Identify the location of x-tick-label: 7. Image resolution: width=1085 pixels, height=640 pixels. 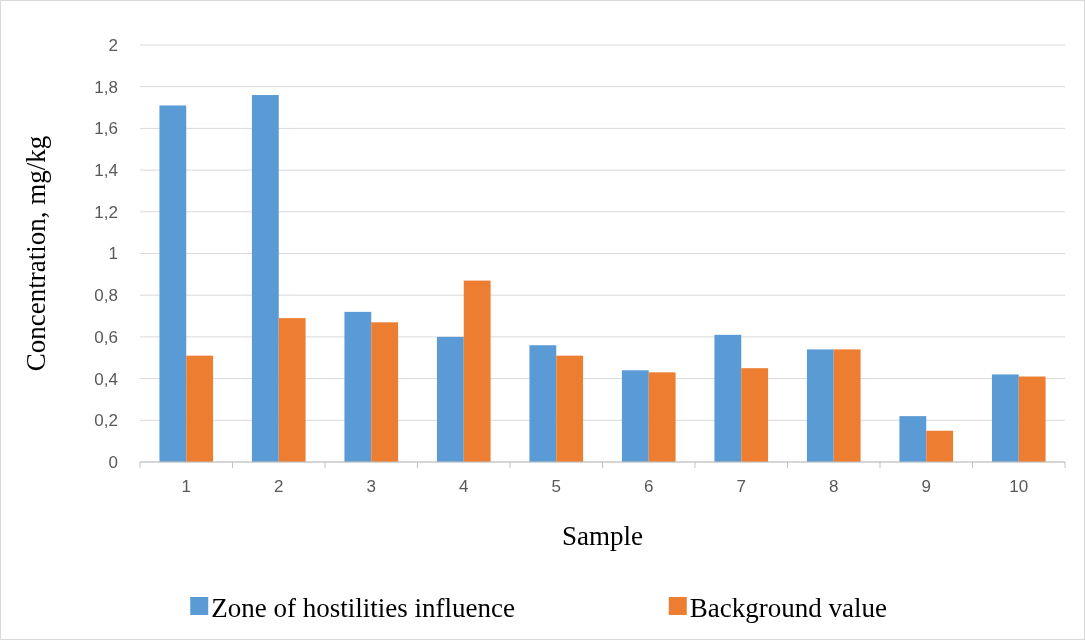
(741, 486).